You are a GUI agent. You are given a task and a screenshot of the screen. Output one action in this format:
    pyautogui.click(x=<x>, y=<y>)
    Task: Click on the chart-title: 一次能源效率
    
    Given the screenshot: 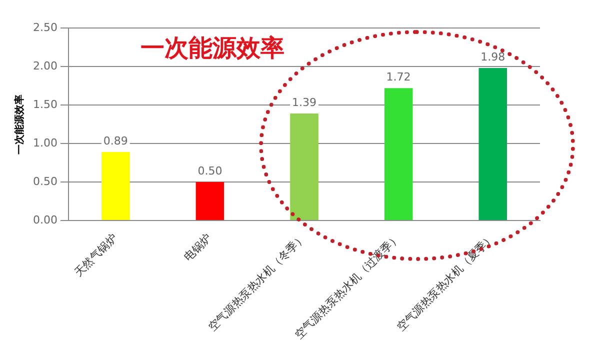 What is the action you would take?
    pyautogui.click(x=212, y=48)
    